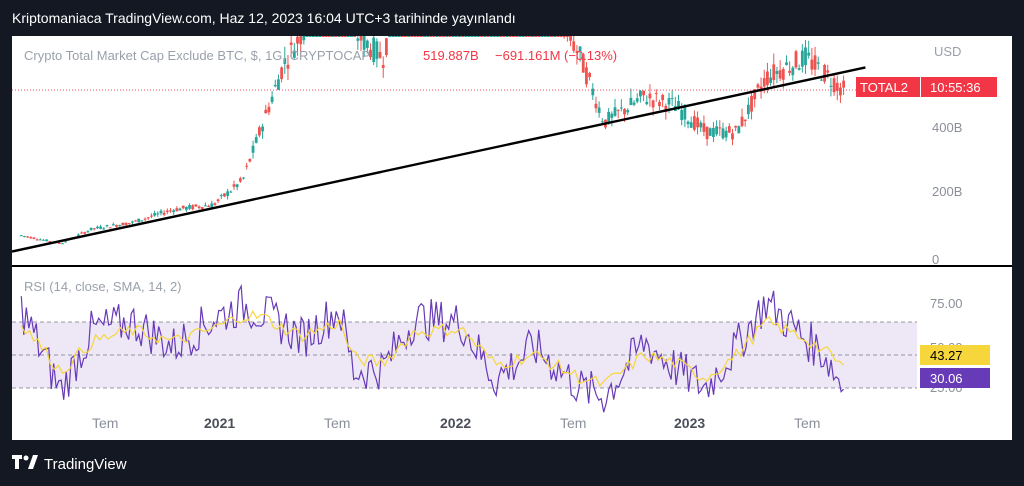 The height and width of the screenshot is (486, 1024). I want to click on time-label-tem-2023: Tem, so click(807, 423).